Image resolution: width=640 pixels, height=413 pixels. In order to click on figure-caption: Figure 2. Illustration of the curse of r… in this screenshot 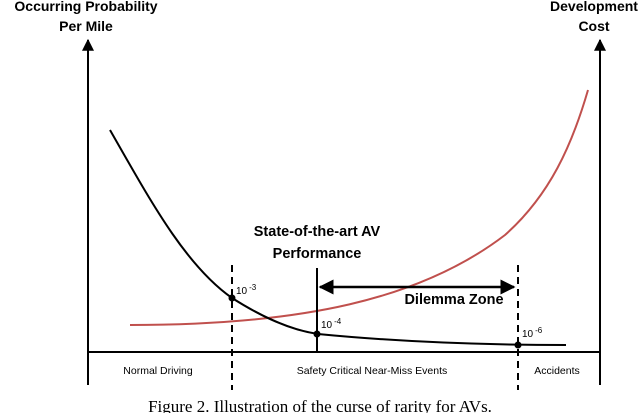, I will do `click(320, 405)`.